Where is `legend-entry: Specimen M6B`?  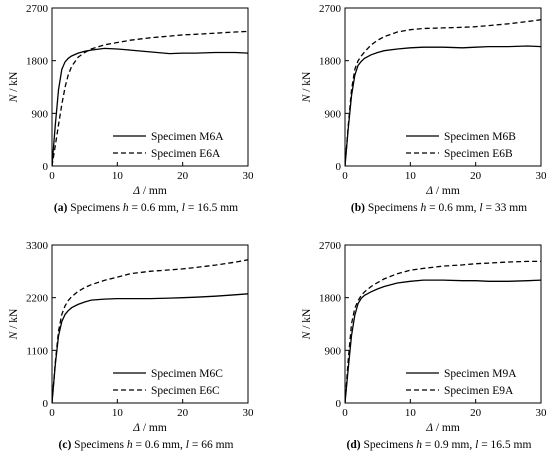
legend-entry: Specimen M6B is located at coordinates (480, 137).